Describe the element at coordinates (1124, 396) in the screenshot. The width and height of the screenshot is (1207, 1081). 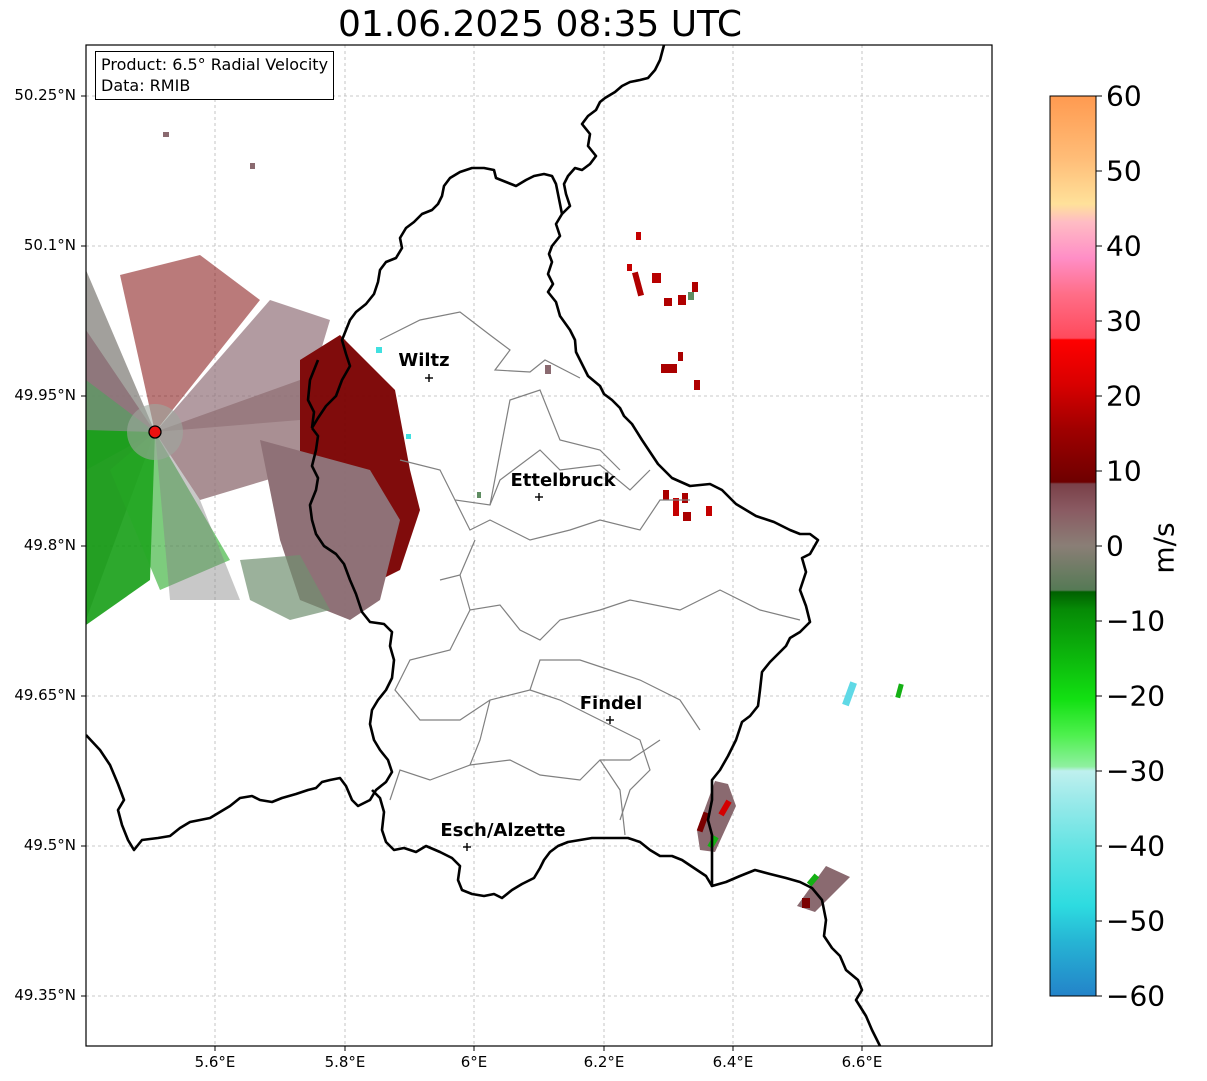
I see `colorbar-tick-label: 20` at that location.